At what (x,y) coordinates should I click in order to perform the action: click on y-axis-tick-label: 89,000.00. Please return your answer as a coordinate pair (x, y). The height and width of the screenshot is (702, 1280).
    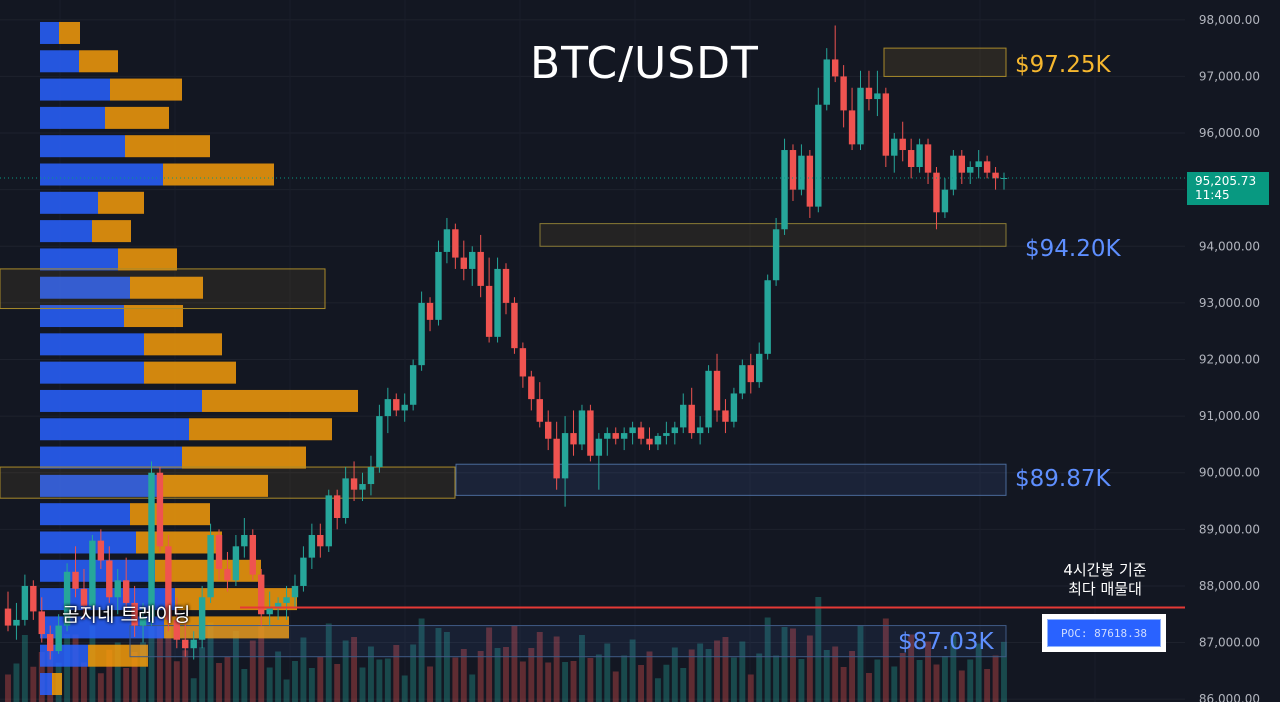
    Looking at the image, I should click on (1229, 529).